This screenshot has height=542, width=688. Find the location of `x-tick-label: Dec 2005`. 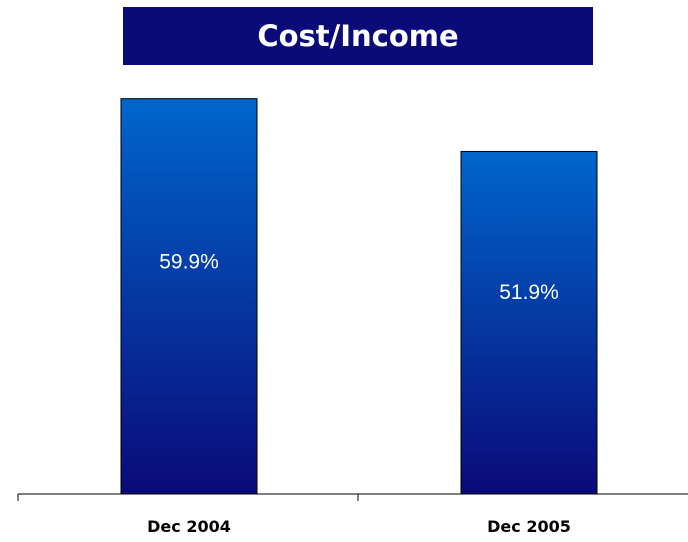

x-tick-label: Dec 2005 is located at coordinates (529, 526).